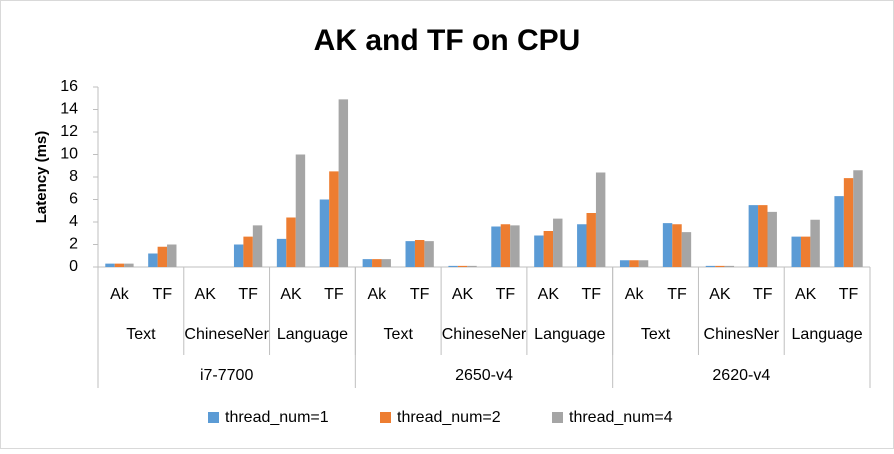 The image size is (894, 454). Describe the element at coordinates (73, 266) in the screenshot. I see `y-tick-label: 0` at that location.